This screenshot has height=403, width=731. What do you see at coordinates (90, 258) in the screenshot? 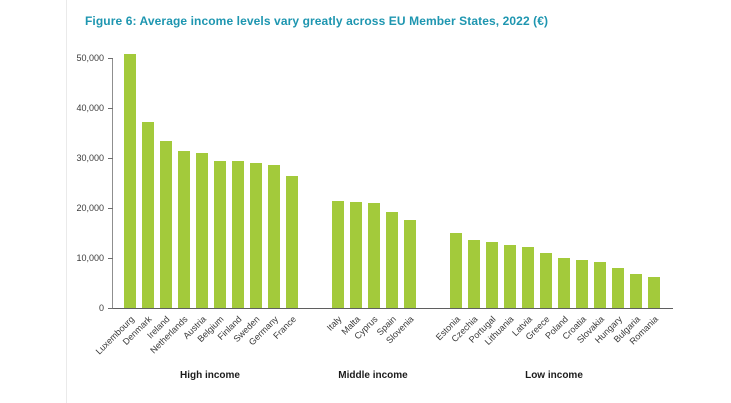
I see `y-tick-label: 10,000` at bounding box center [90, 258].